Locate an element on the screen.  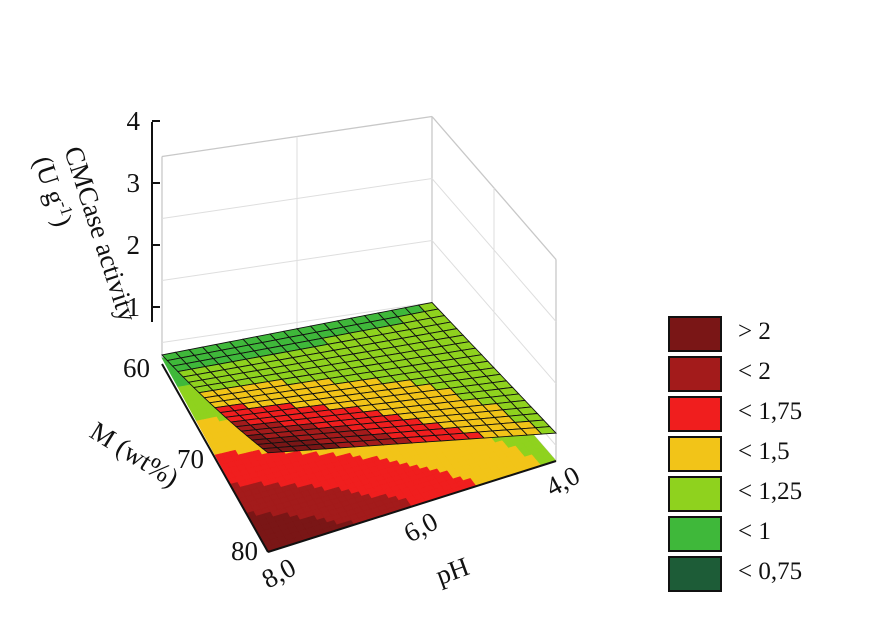
legend-label: < 1 is located at coordinates (754, 531).